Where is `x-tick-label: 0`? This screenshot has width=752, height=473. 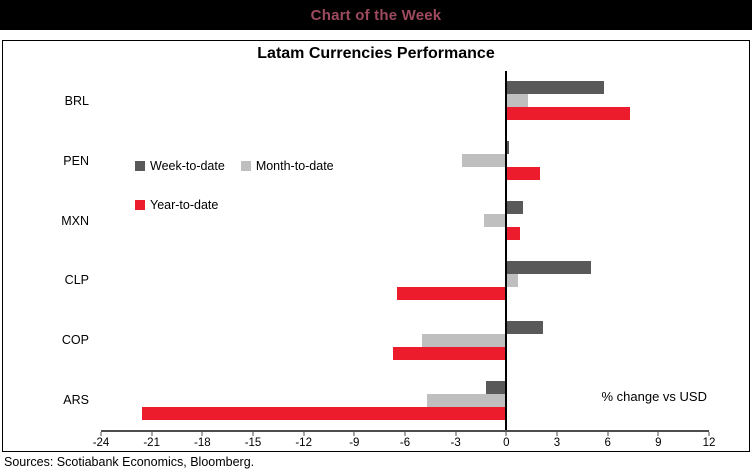
x-tick-label: 0 is located at coordinates (506, 443).